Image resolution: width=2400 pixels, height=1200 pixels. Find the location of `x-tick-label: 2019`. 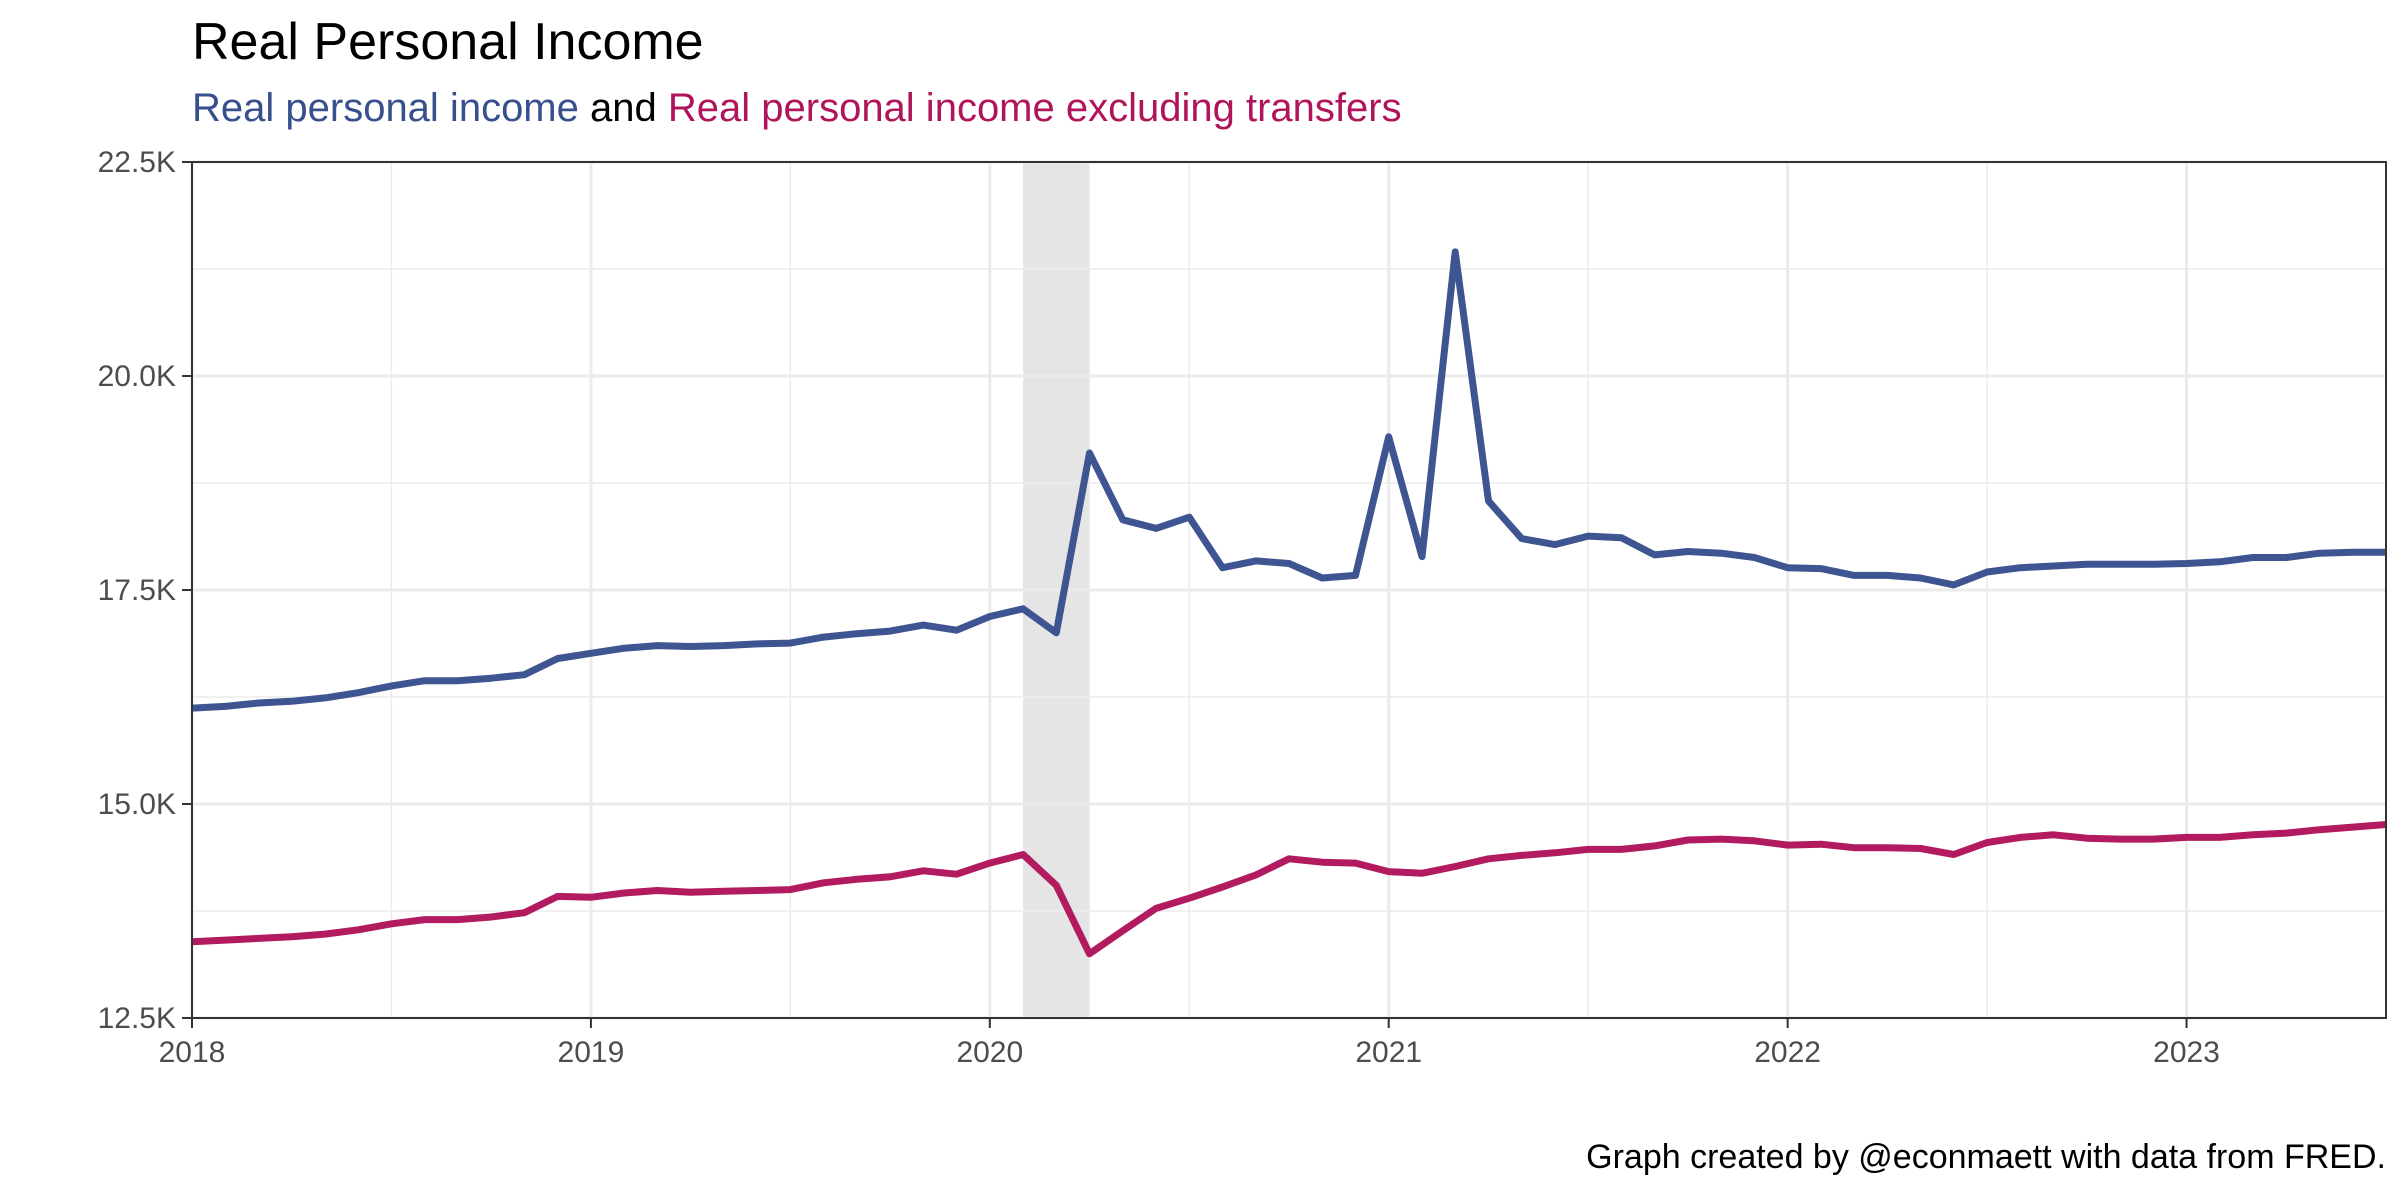

x-tick-label: 2019 is located at coordinates (591, 1052).